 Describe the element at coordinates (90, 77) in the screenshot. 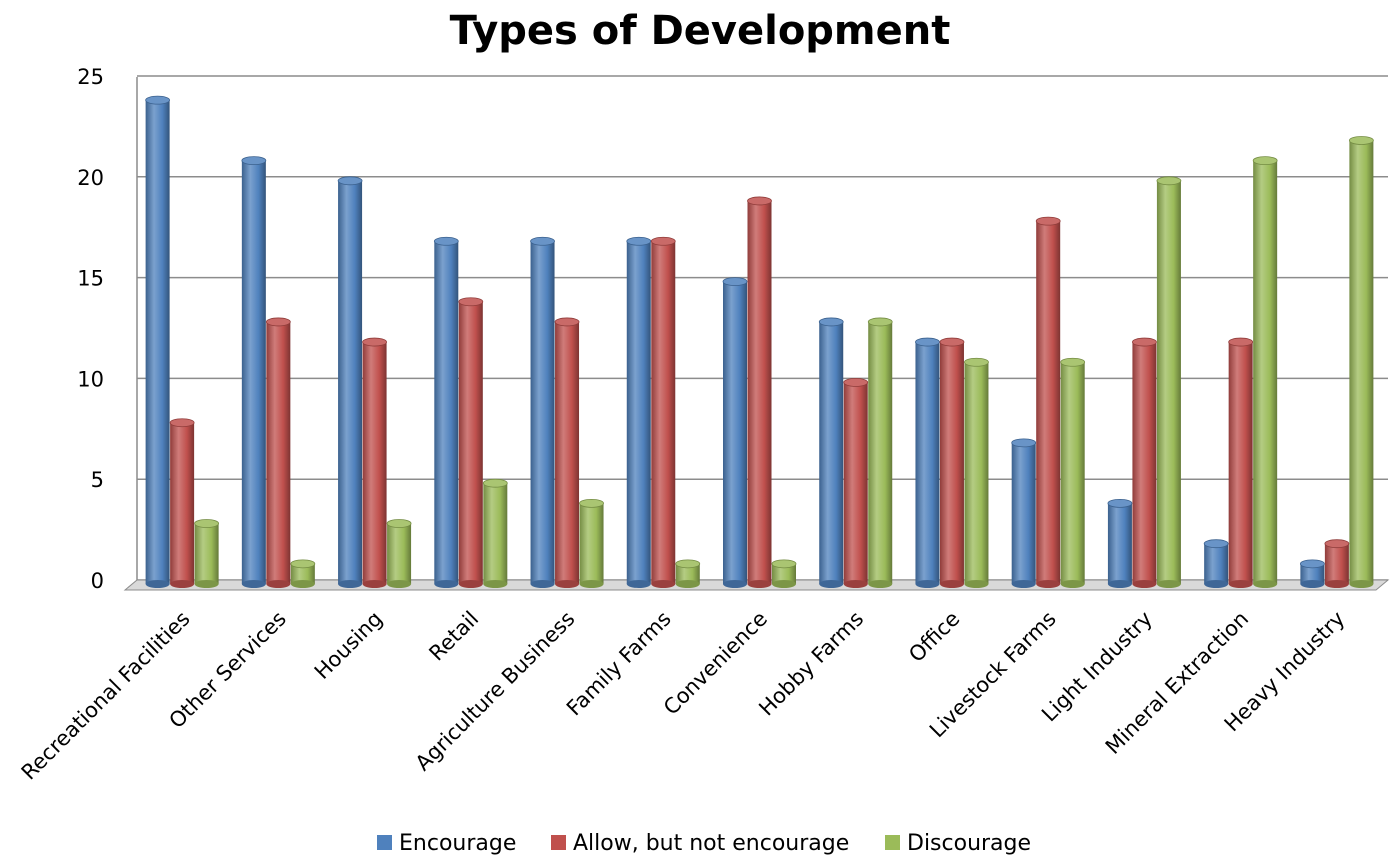

I see `y-tick-label: 25` at that location.